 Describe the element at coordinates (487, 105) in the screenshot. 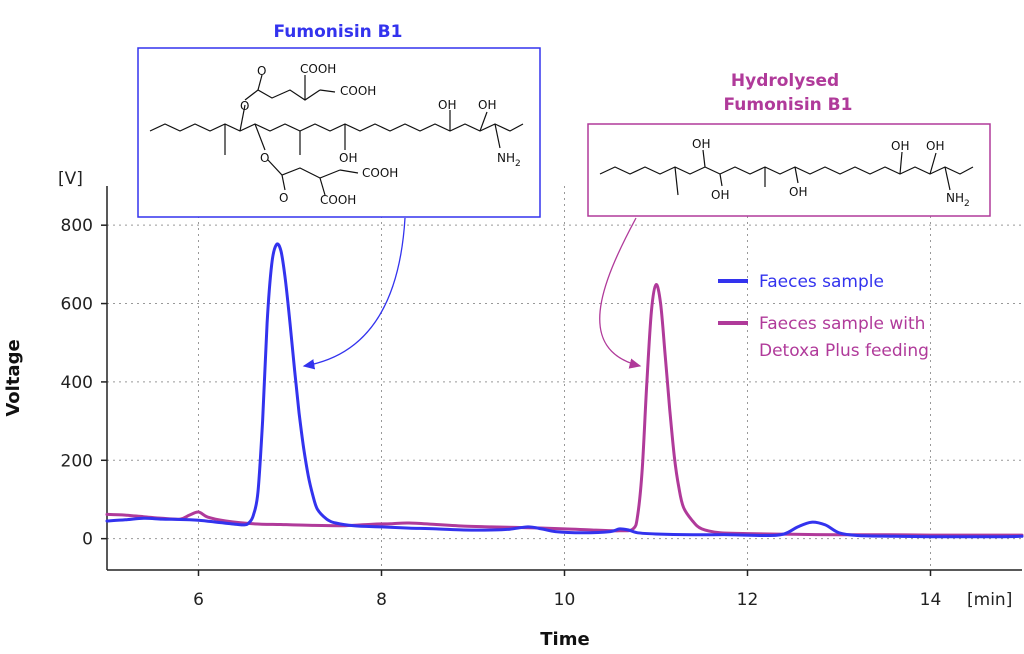

I see `fumonisin-b1-oh3: OH` at that location.